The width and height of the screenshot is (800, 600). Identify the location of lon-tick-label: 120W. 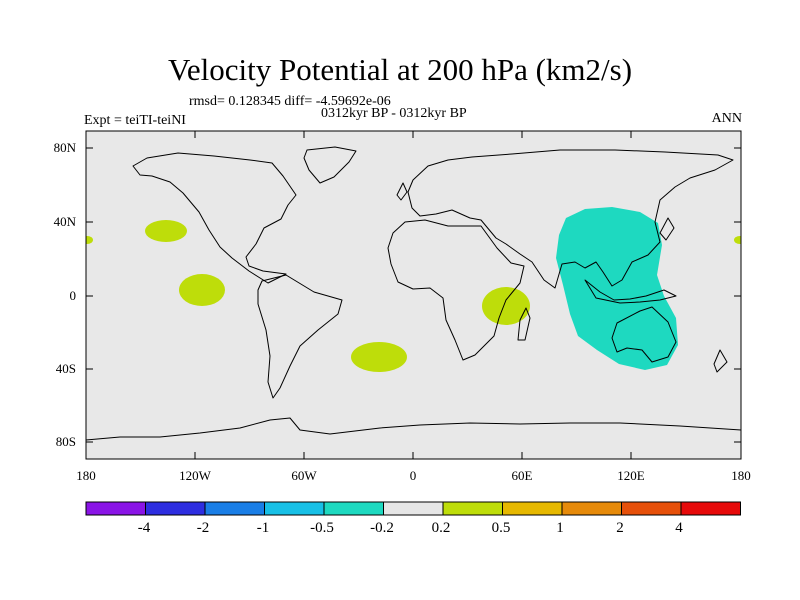
(195, 475).